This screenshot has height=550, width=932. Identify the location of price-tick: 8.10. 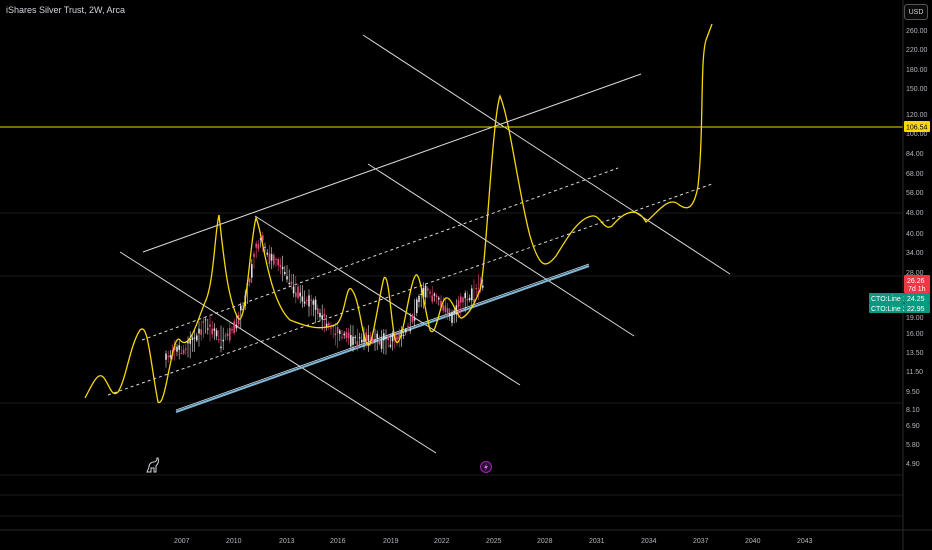
(913, 410).